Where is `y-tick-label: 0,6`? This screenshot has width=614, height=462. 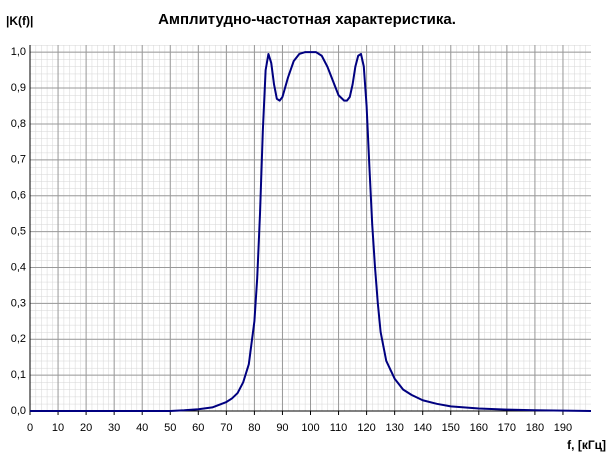
y-tick-label: 0,6 is located at coordinates (18, 196).